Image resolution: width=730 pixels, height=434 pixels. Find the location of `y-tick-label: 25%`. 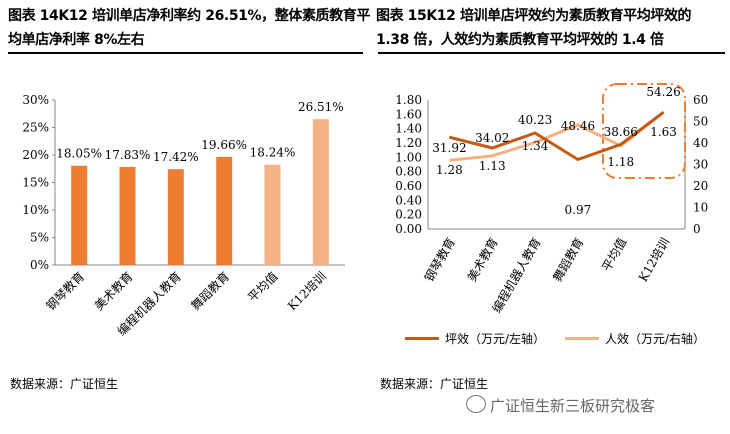

y-tick-label: 25% is located at coordinates (35, 128).